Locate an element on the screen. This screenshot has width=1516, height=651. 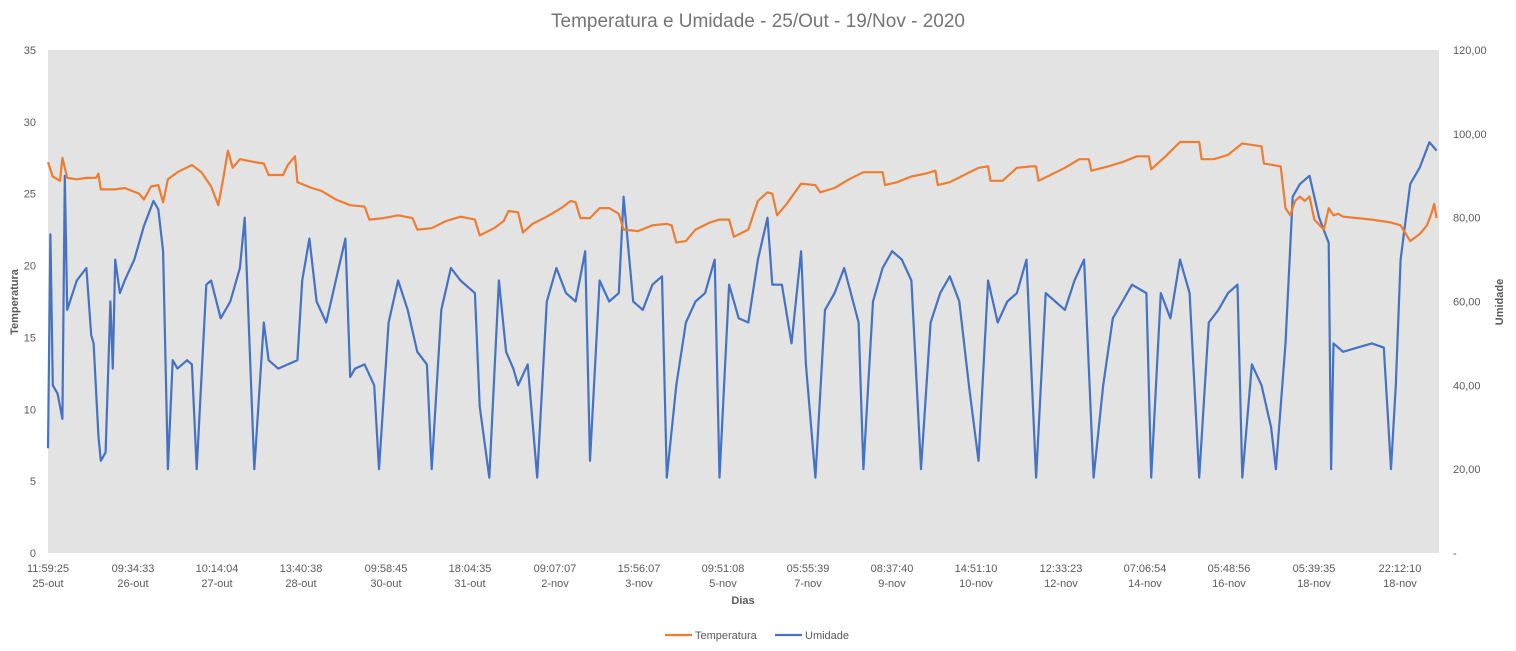
x-tick-day: 31-out is located at coordinates (469, 584).